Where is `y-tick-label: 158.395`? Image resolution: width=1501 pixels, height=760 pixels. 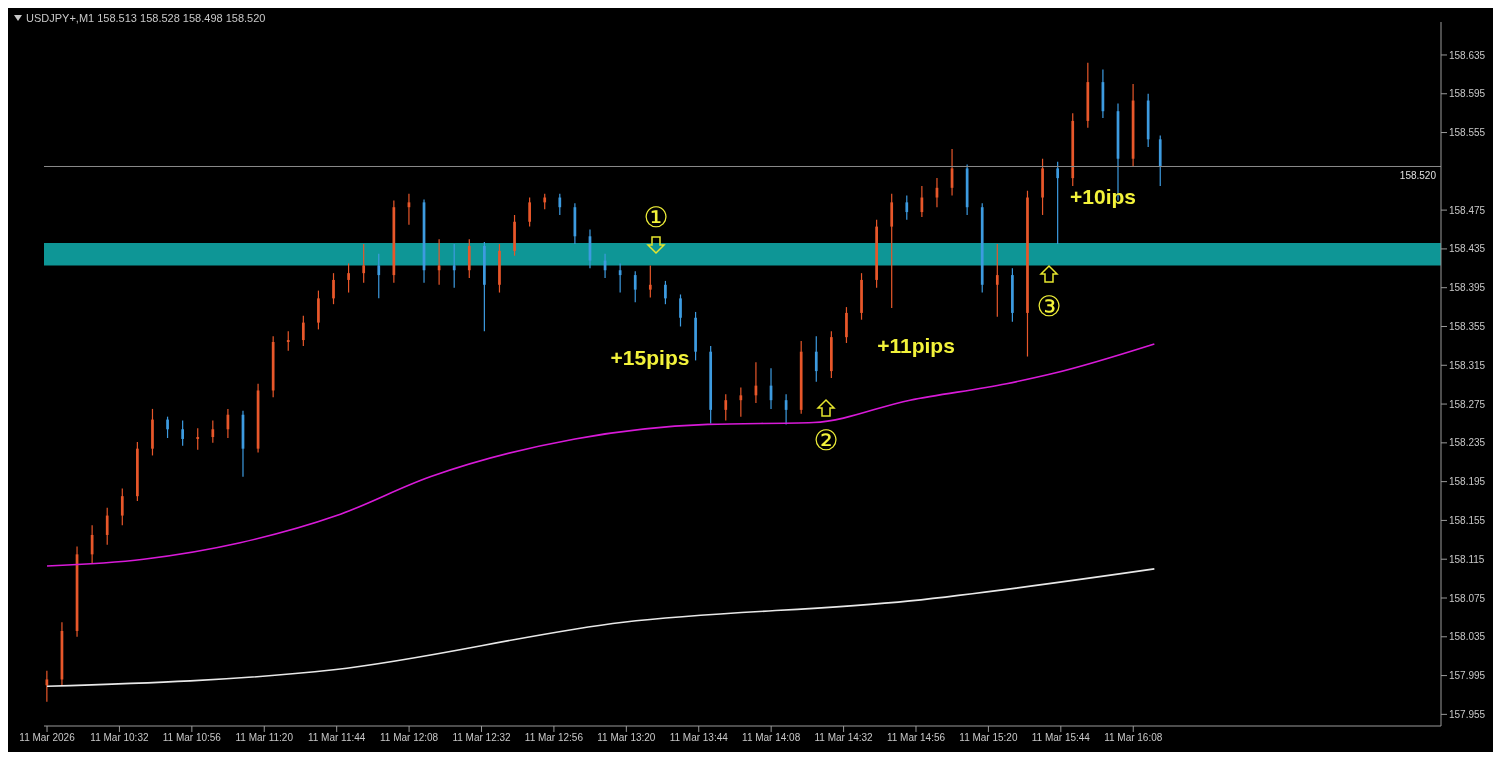
y-tick-label: 158.395 is located at coordinates (1467, 288).